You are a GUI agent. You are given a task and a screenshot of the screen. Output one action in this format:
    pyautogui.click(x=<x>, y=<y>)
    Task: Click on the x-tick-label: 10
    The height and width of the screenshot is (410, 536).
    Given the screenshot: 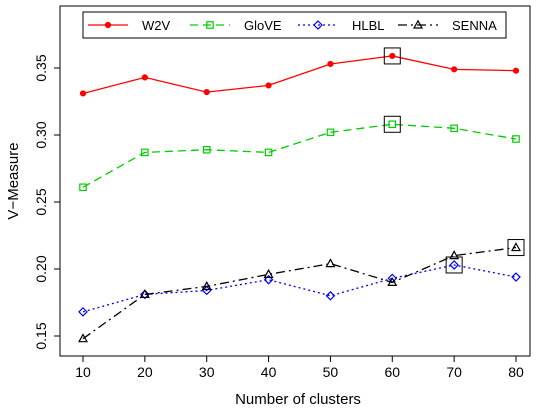 What is the action you would take?
    pyautogui.click(x=83, y=372)
    